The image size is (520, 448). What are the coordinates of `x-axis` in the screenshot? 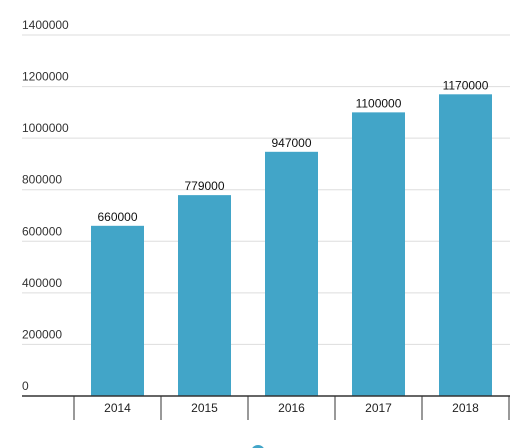 It's located at (266, 407).